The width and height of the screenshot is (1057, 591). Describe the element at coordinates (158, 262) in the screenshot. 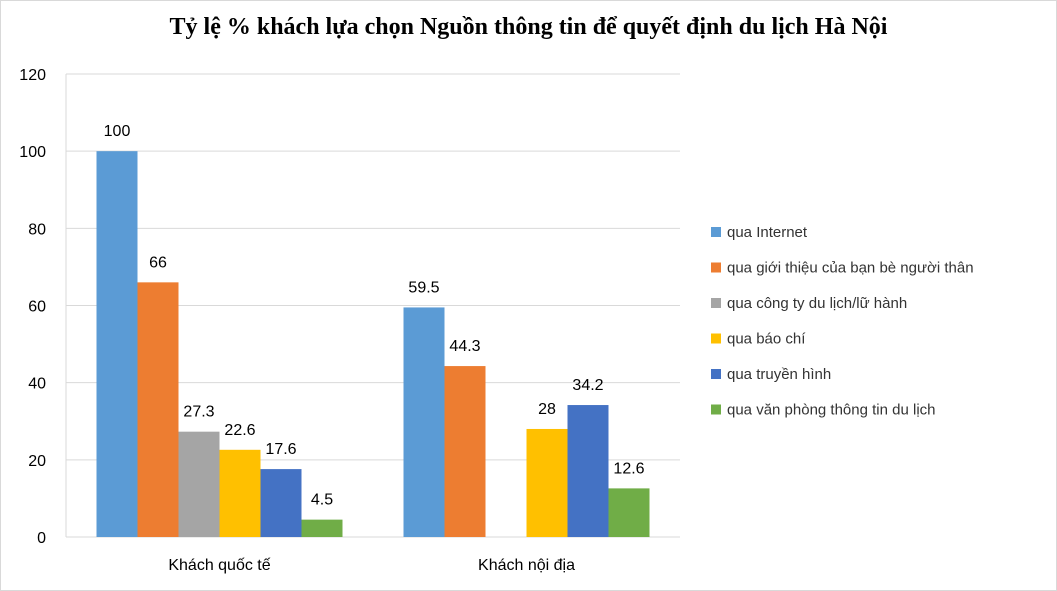

I see `data-label: 66` at that location.